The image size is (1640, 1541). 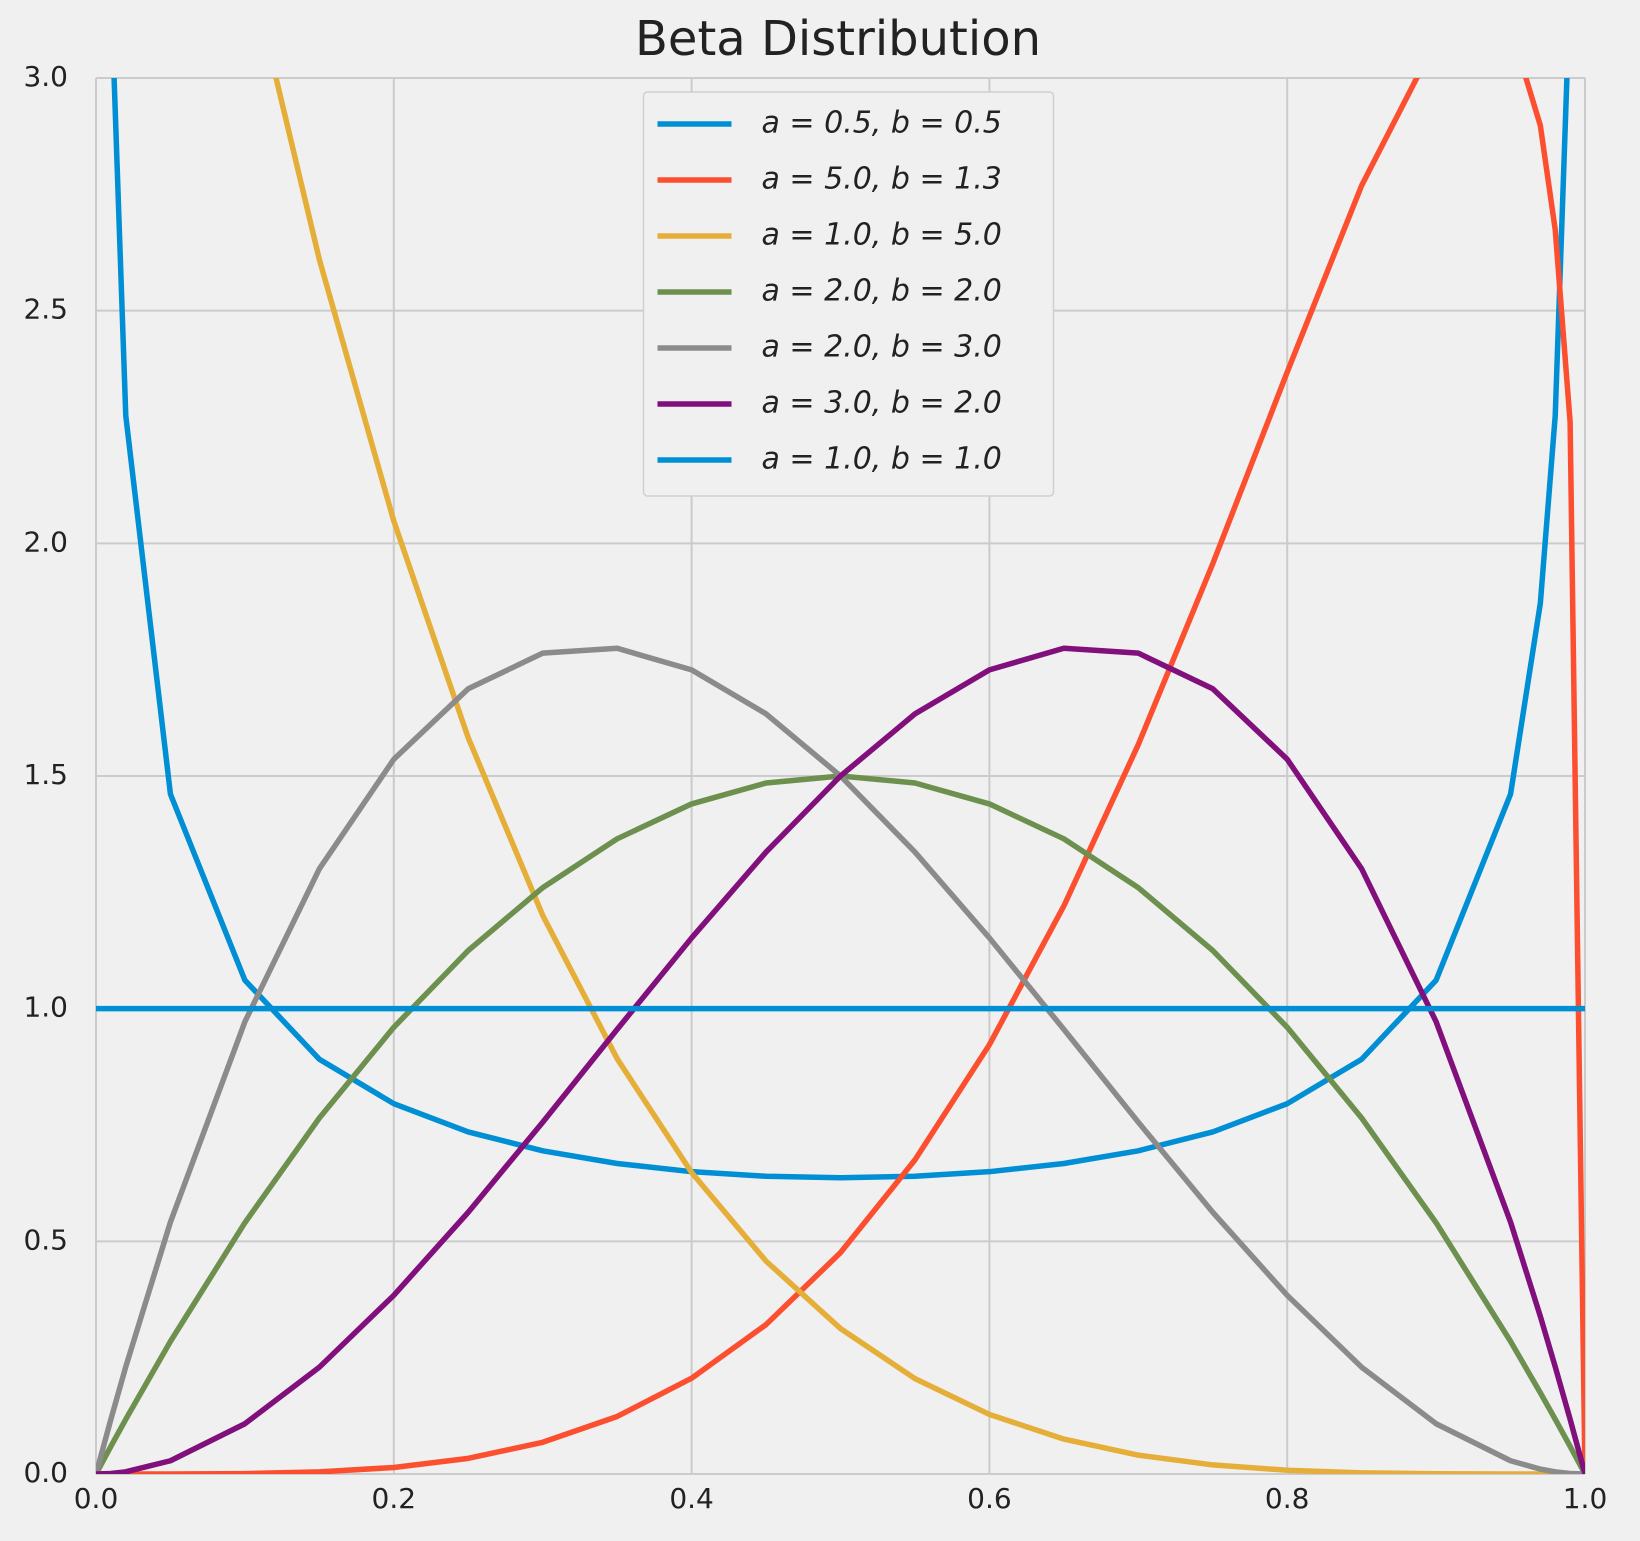 What do you see at coordinates (882, 347) in the screenshot?
I see `legend-label: a = 2.0, b = 3.0` at bounding box center [882, 347].